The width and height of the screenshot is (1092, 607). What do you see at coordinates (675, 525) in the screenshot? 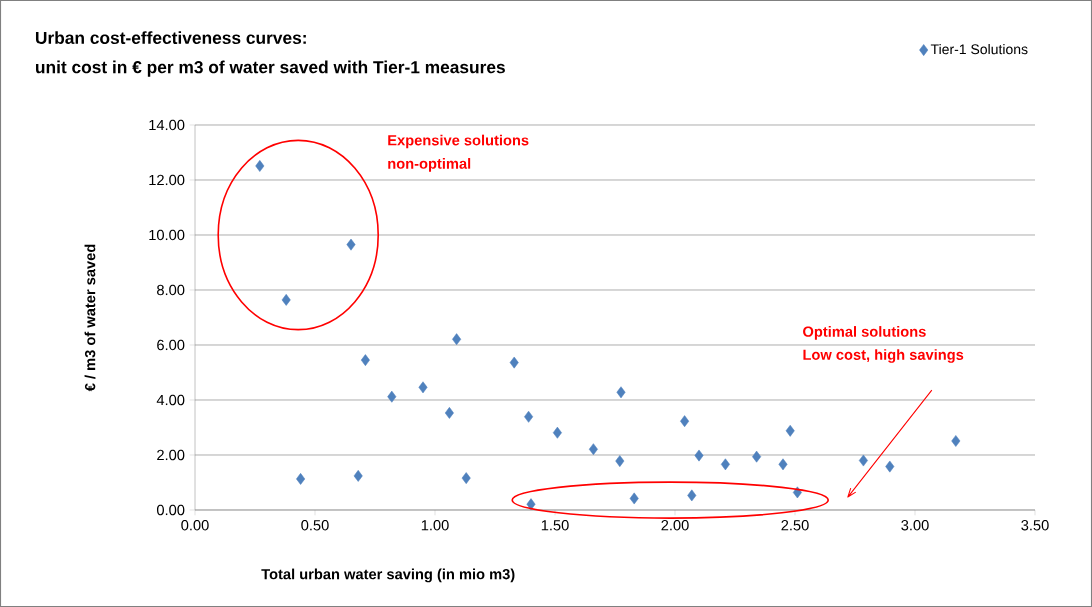
I see `x-tick-label: 2.00` at bounding box center [675, 525].